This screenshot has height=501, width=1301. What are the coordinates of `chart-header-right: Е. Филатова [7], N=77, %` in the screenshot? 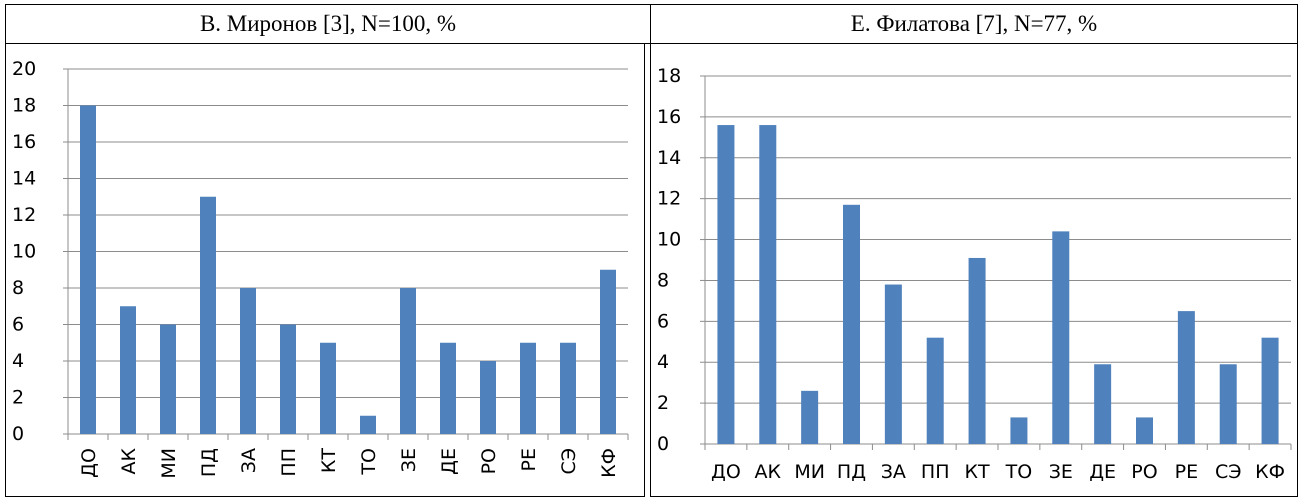 It's located at (974, 24).